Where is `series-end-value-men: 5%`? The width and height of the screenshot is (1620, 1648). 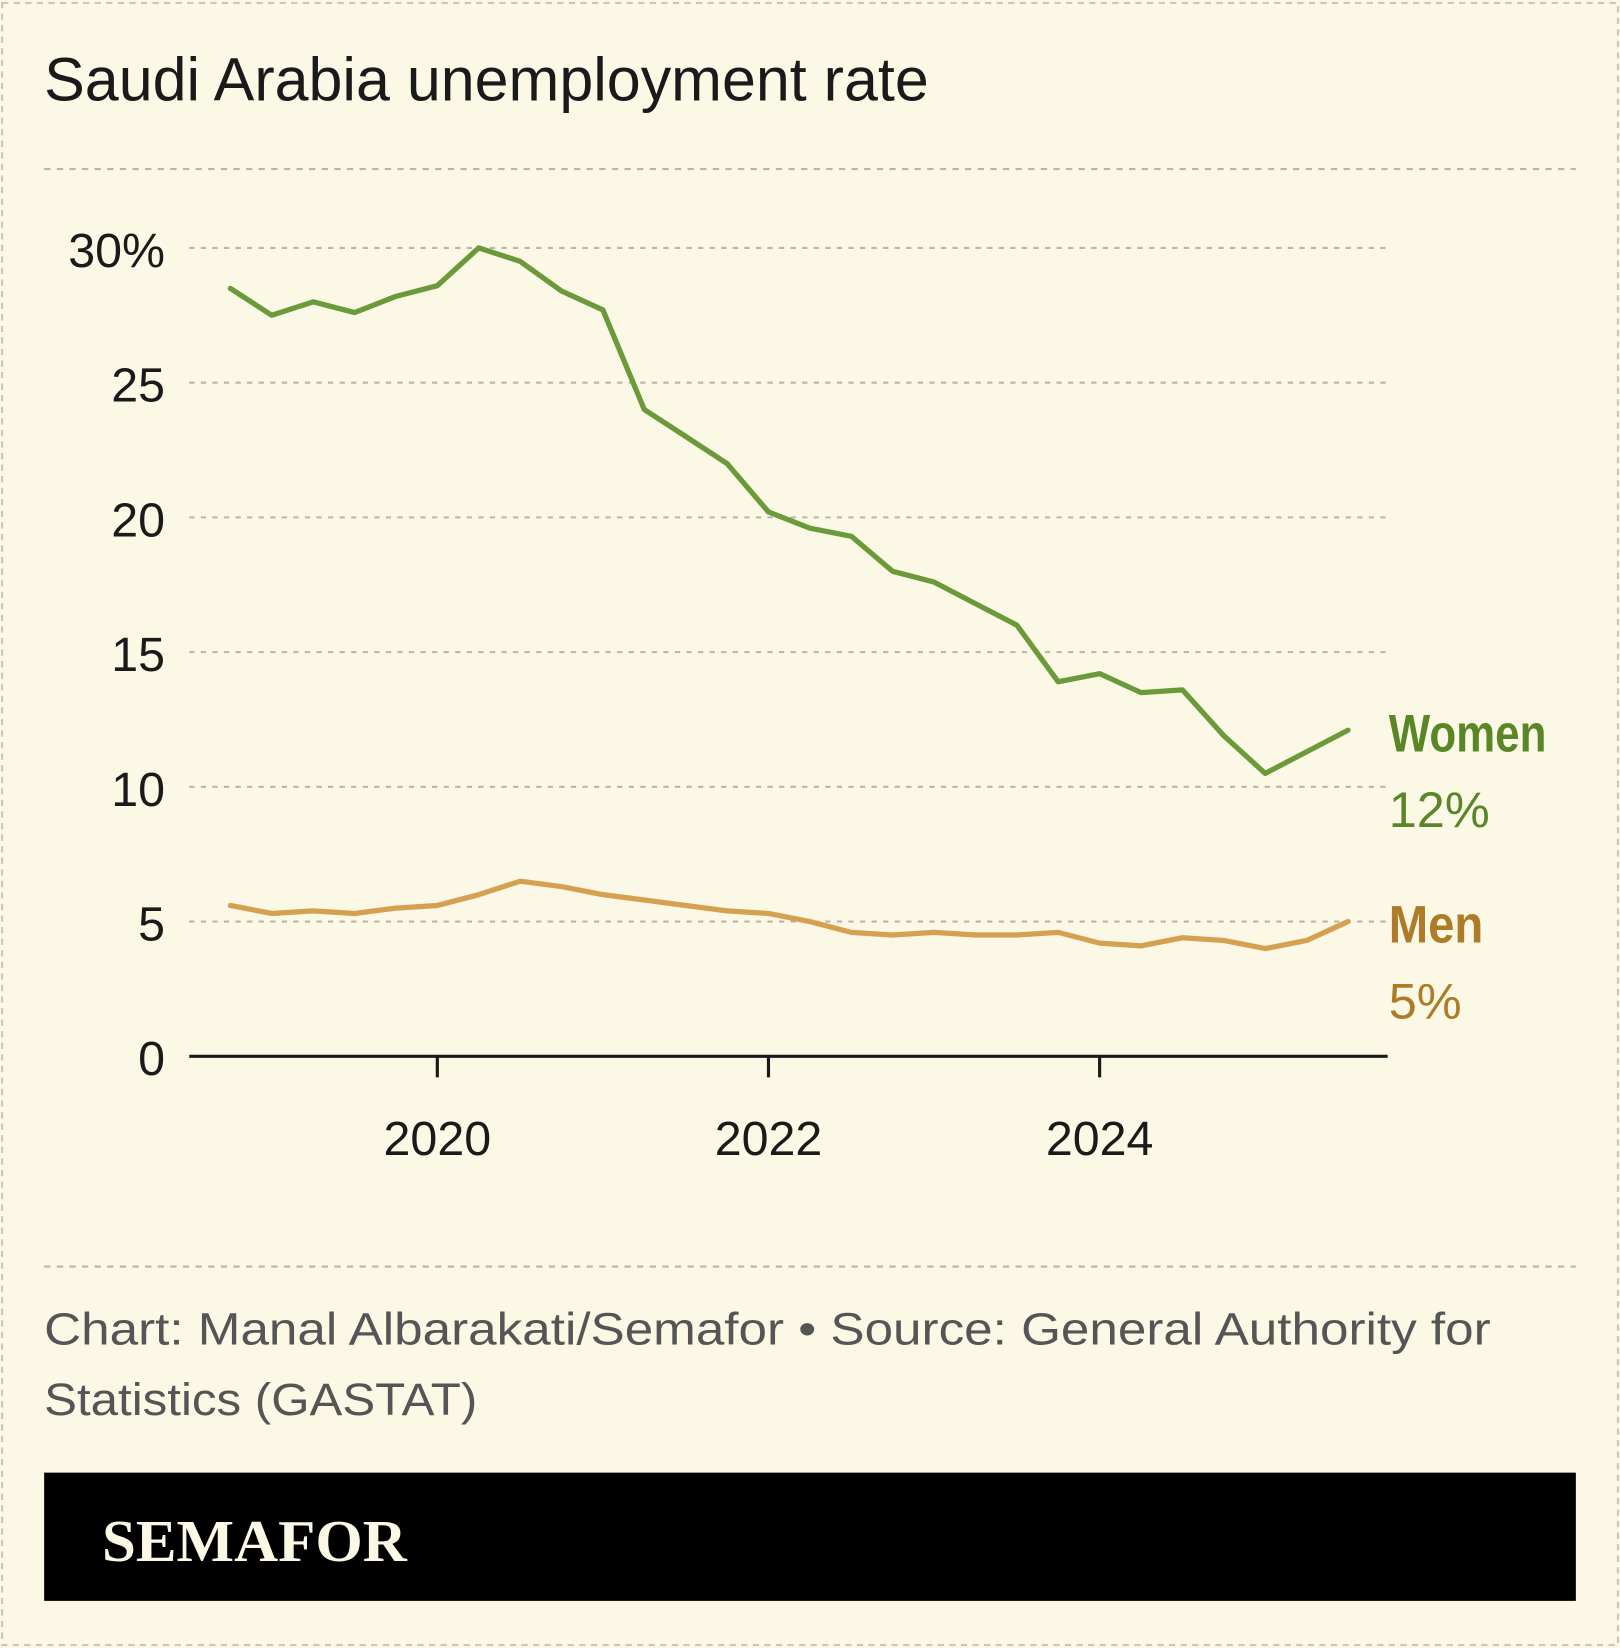
series-end-value-men: 5% is located at coordinates (1425, 1000).